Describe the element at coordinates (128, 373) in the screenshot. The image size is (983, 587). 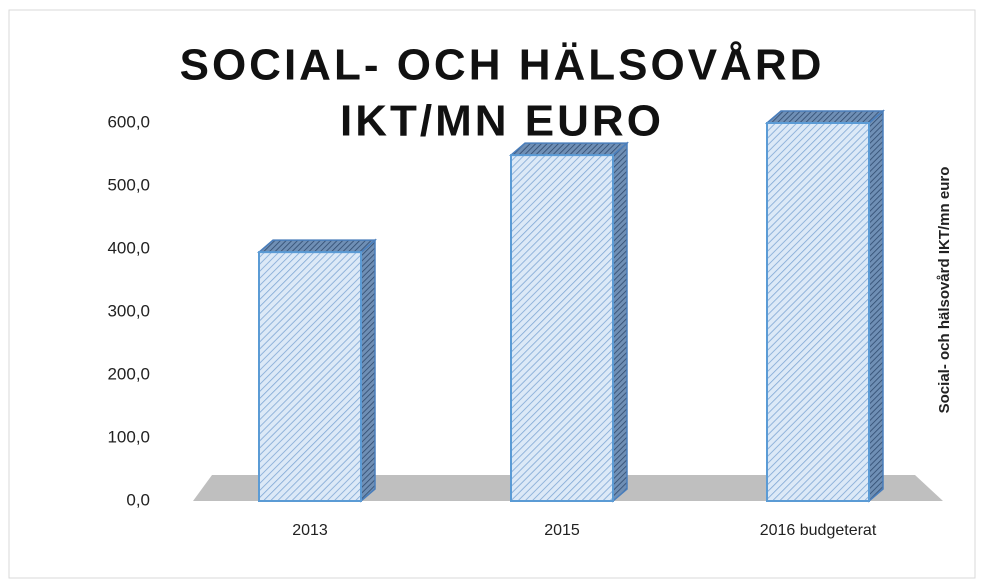
I see `y-tick-label: 200,0` at that location.